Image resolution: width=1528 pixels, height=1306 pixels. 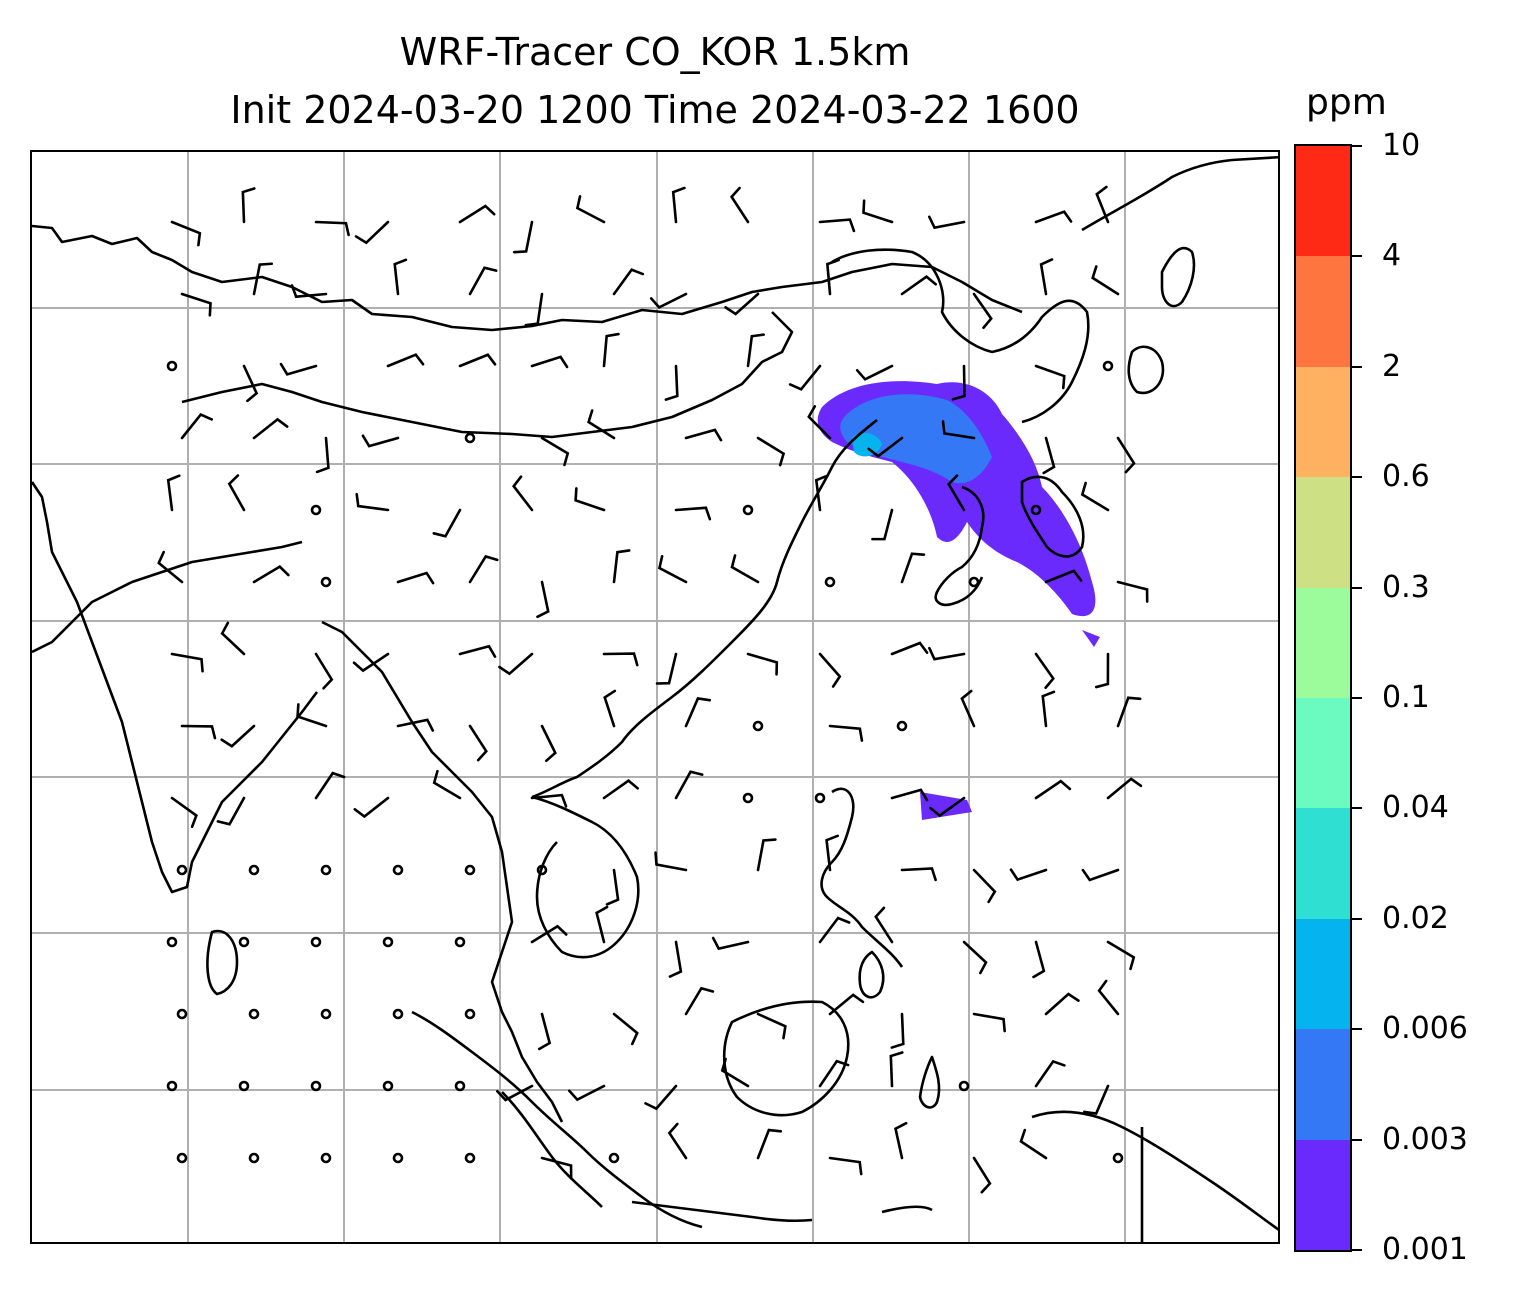 I want to click on colorbar-tick-label: 4, so click(x=1392, y=256).